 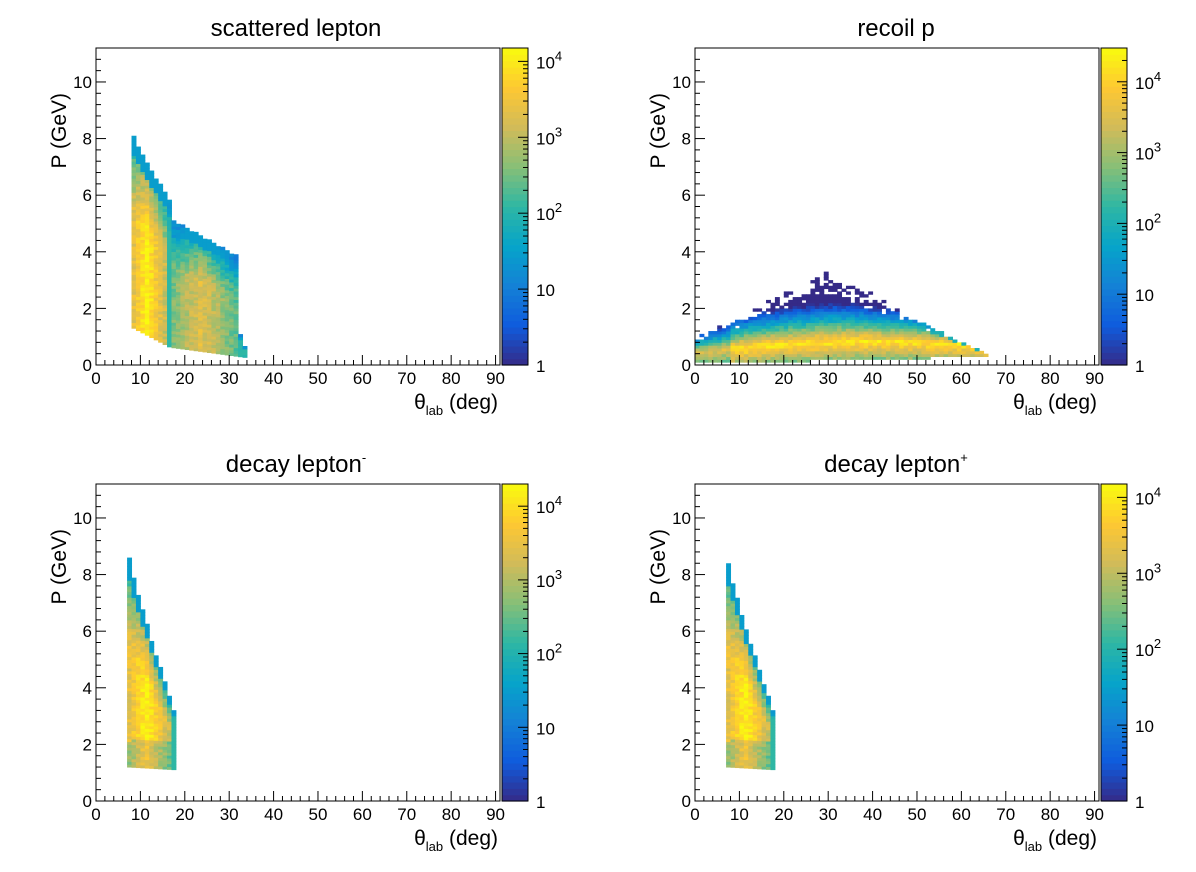 I want to click on x-tick-label: 0, so click(x=95, y=814).